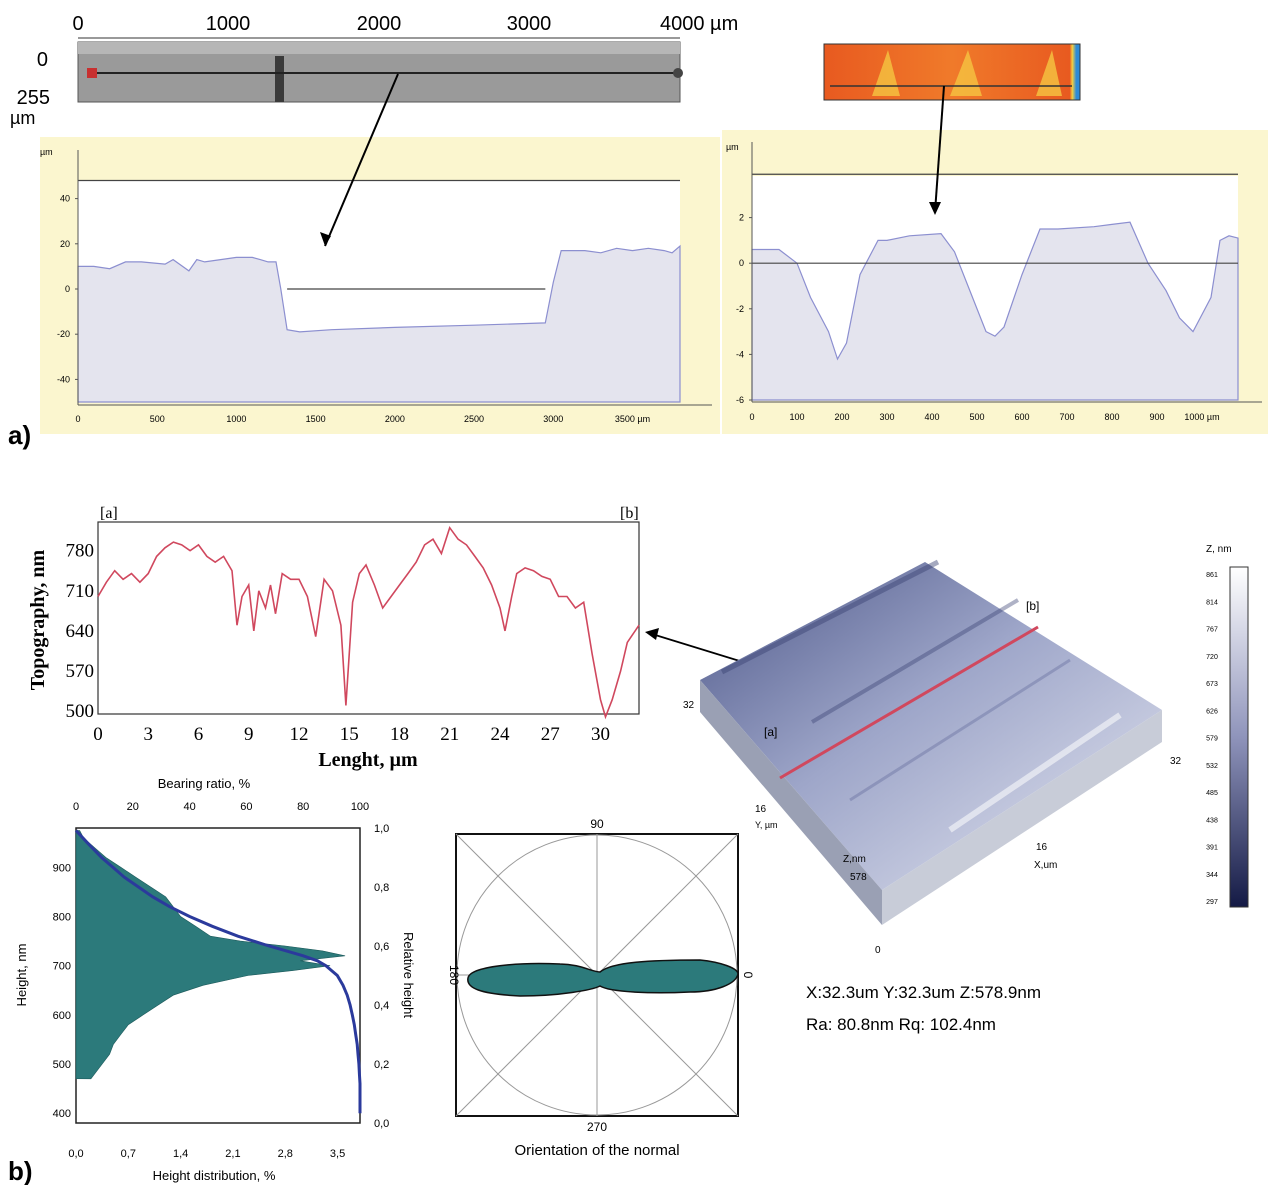  I want to click on height-distribution-xlabel: Height distribution, %, so click(214, 1175).